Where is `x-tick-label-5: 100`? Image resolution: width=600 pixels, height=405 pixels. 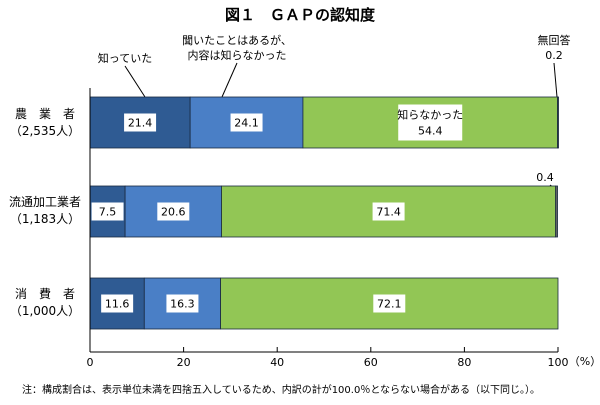 x-tick-label-5: 100 is located at coordinates (558, 362).